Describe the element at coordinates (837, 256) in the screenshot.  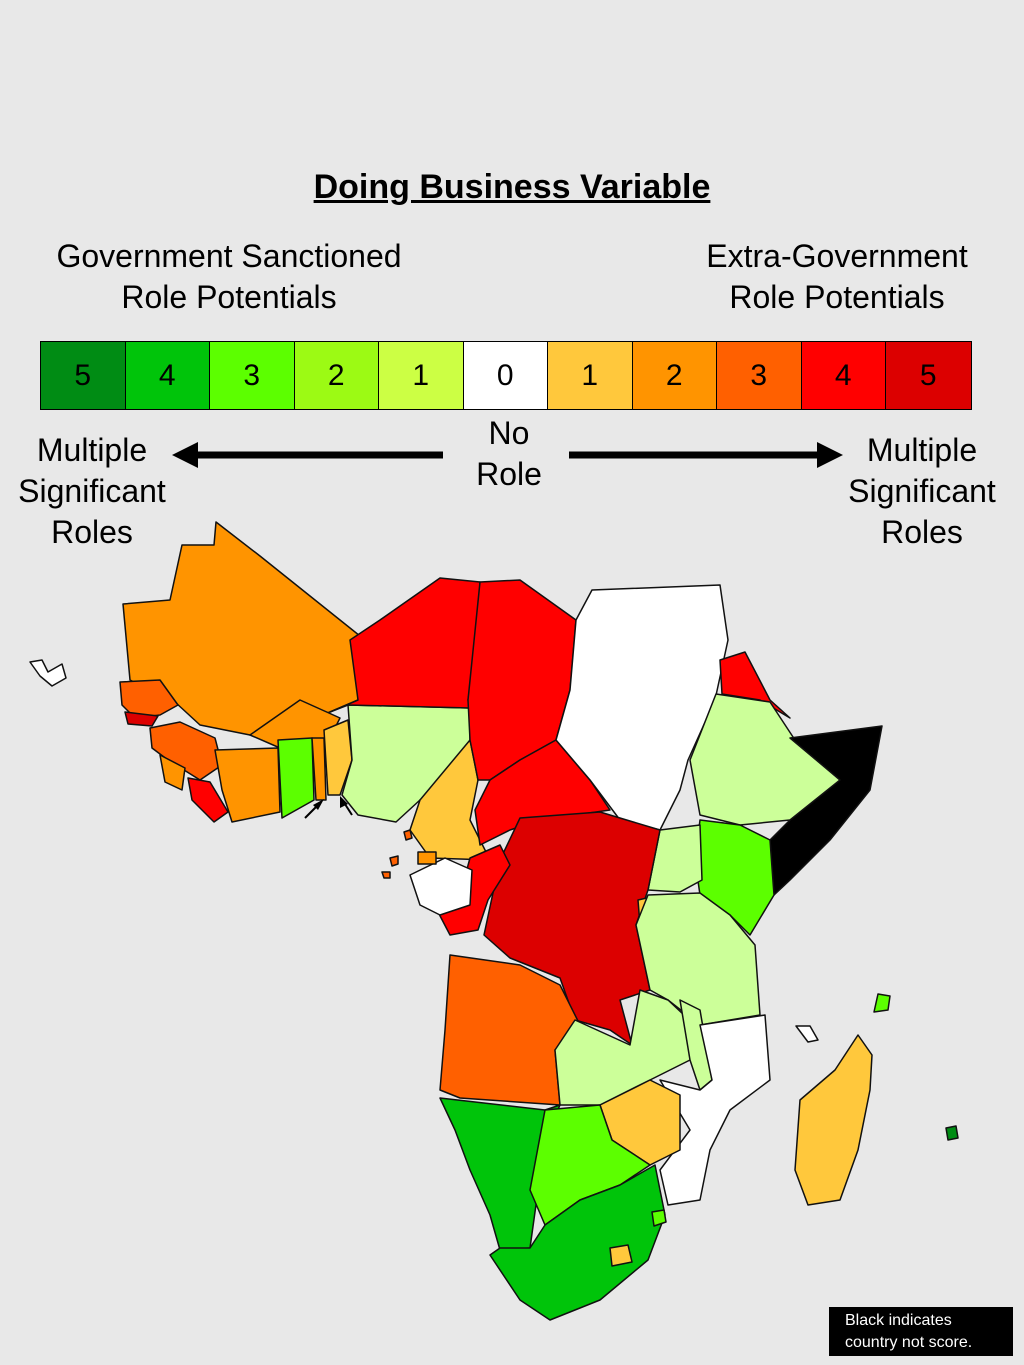
I see `heading-line: Extra-Government` at that location.